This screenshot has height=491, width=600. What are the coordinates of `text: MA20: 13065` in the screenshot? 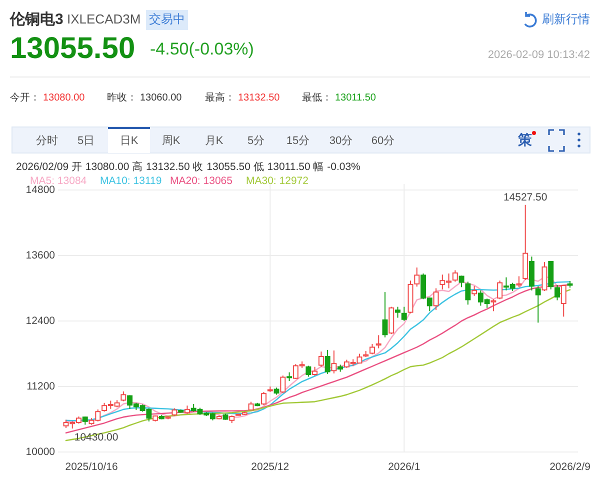 It's located at (201, 180).